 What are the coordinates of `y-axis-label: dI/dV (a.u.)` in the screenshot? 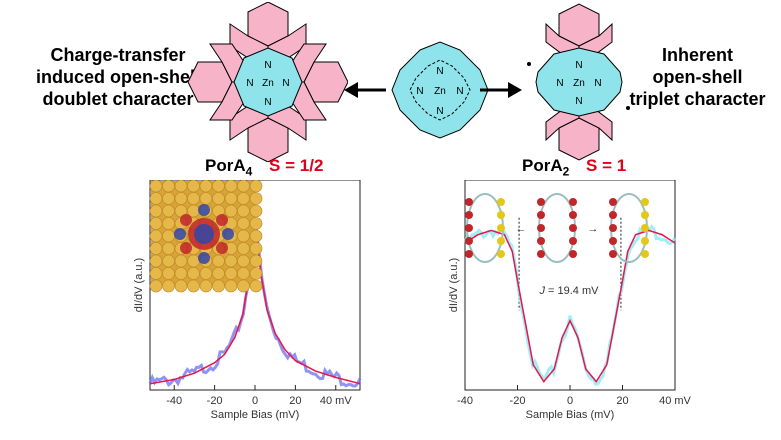 It's located at (454, 285).